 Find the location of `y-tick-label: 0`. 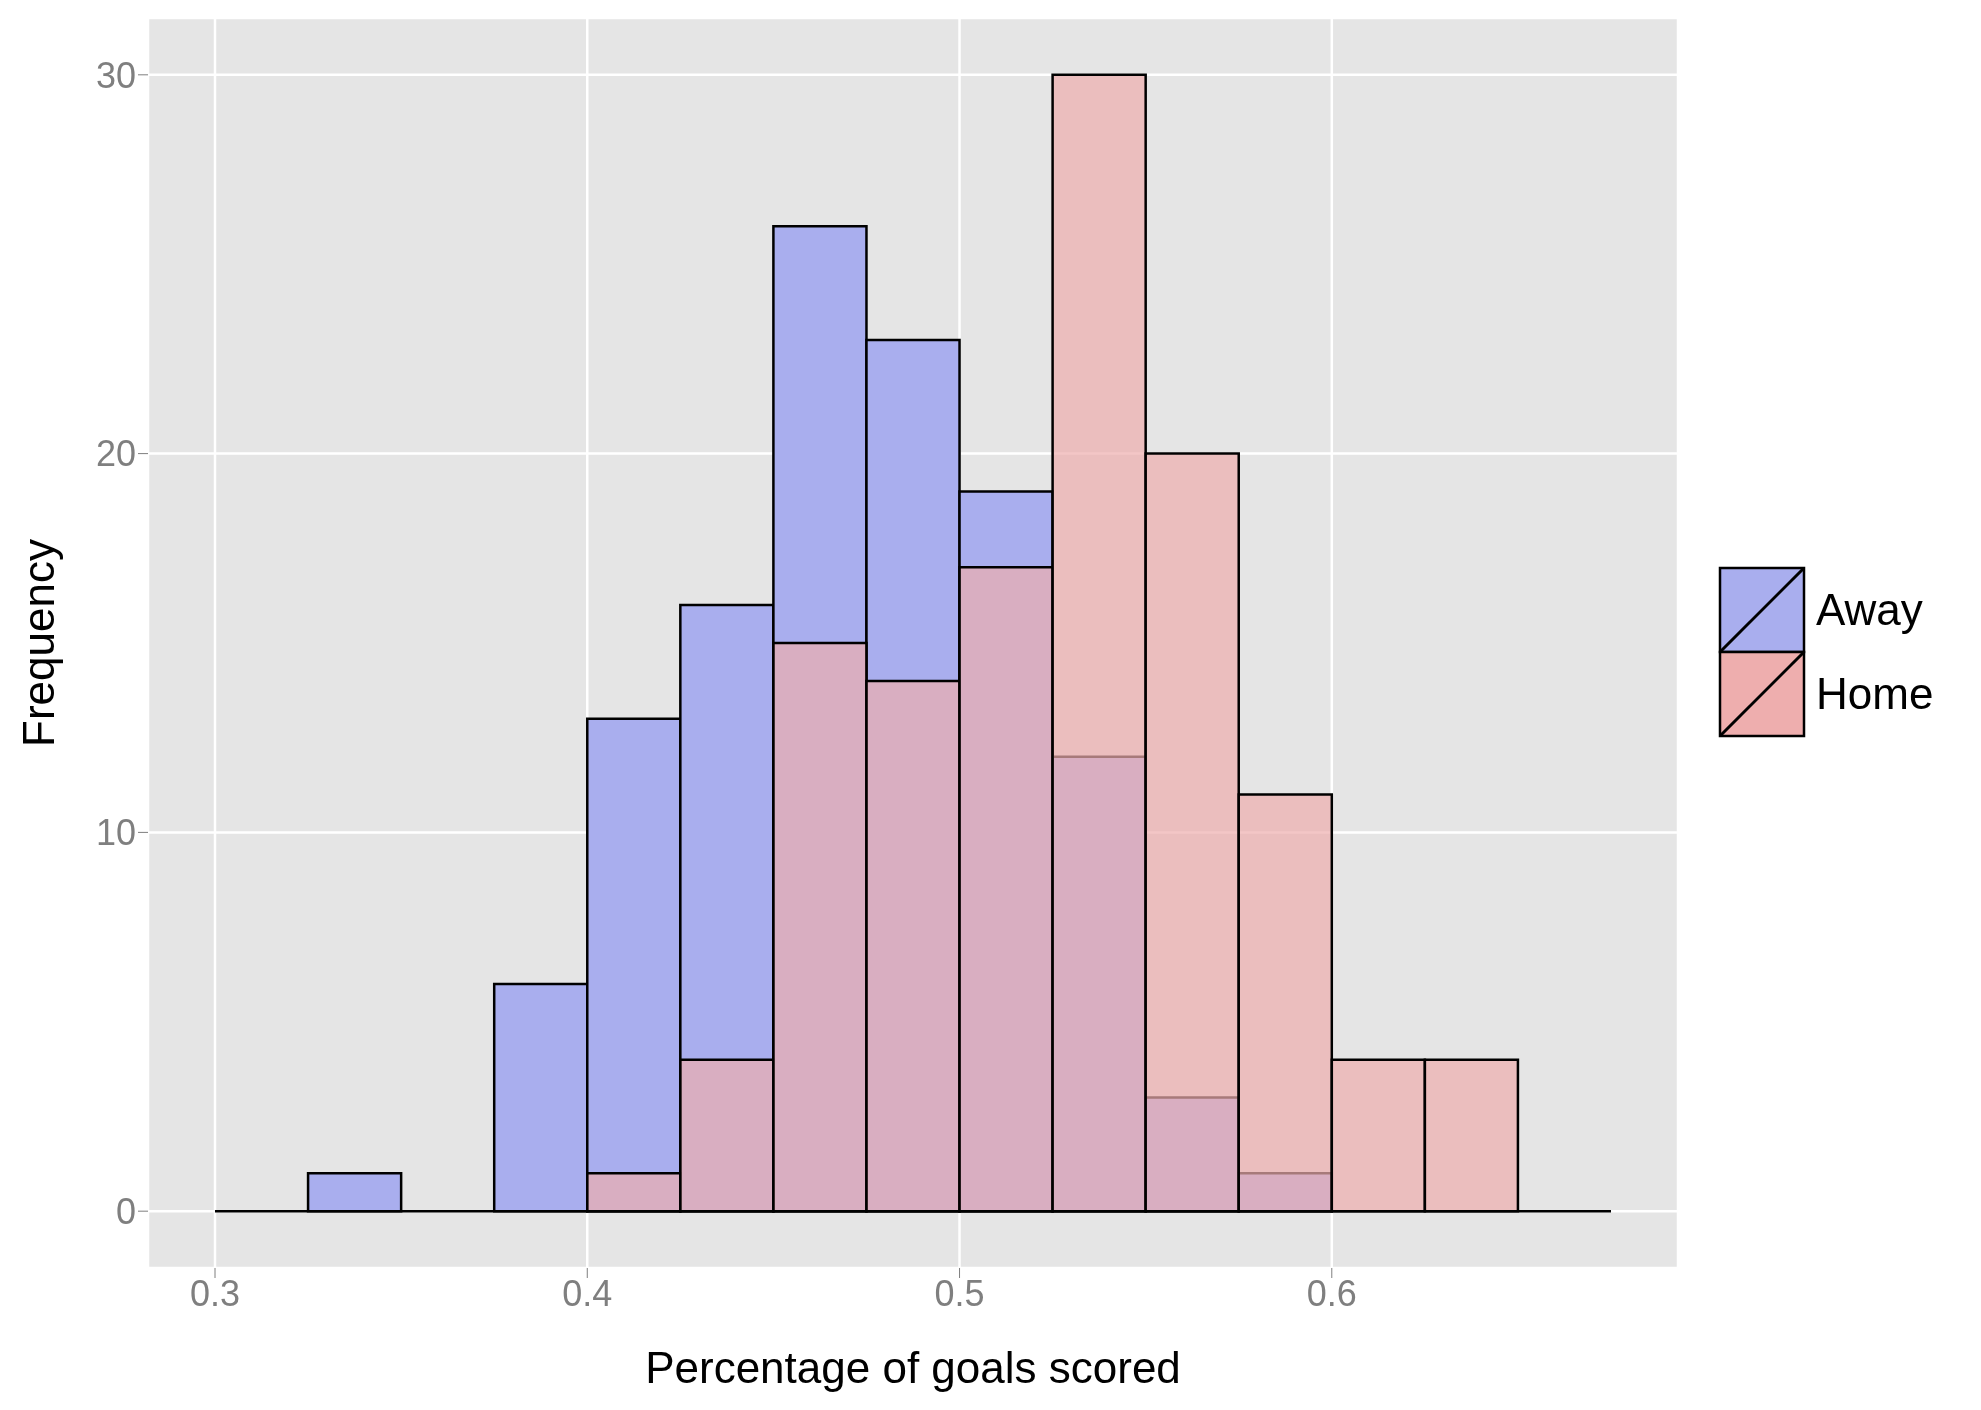

y-tick-label: 0 is located at coordinates (125, 1211).